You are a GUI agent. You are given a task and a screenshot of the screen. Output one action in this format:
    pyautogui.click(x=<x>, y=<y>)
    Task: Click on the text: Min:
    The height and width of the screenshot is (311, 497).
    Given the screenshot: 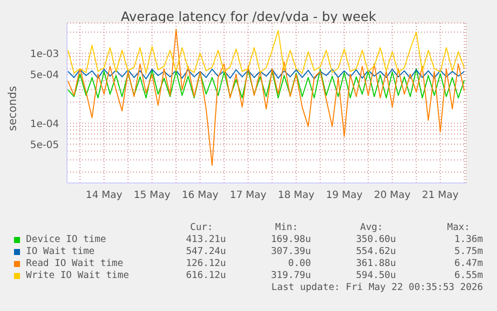 What is the action you would take?
    pyautogui.click(x=286, y=227)
    